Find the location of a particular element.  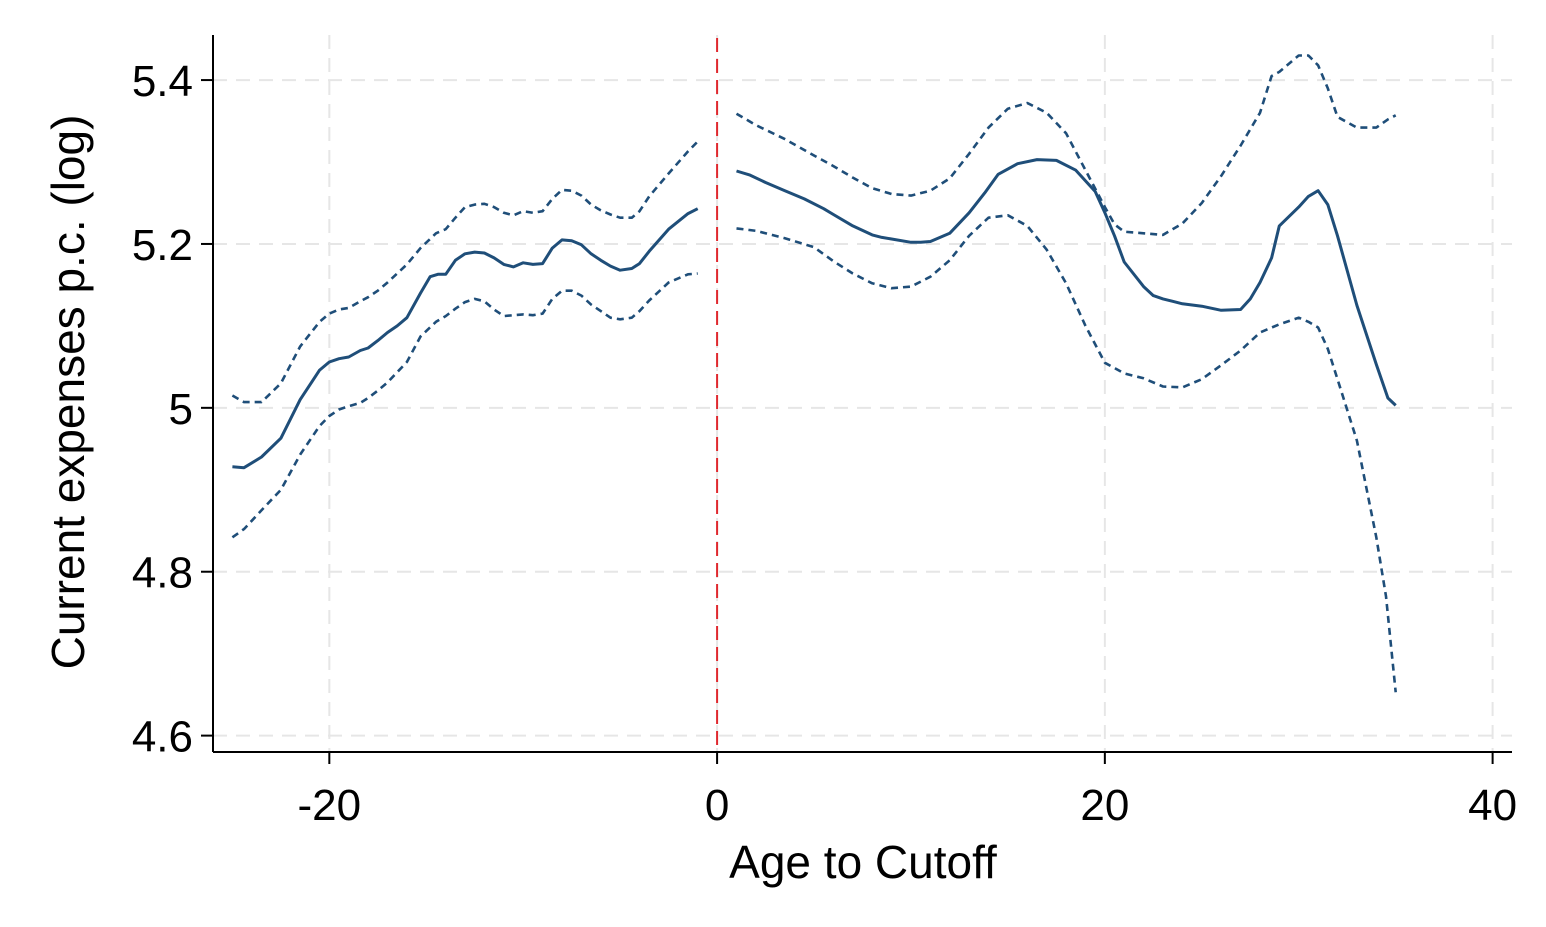

x-axis-title: Age to Cutoff is located at coordinates (863, 862).